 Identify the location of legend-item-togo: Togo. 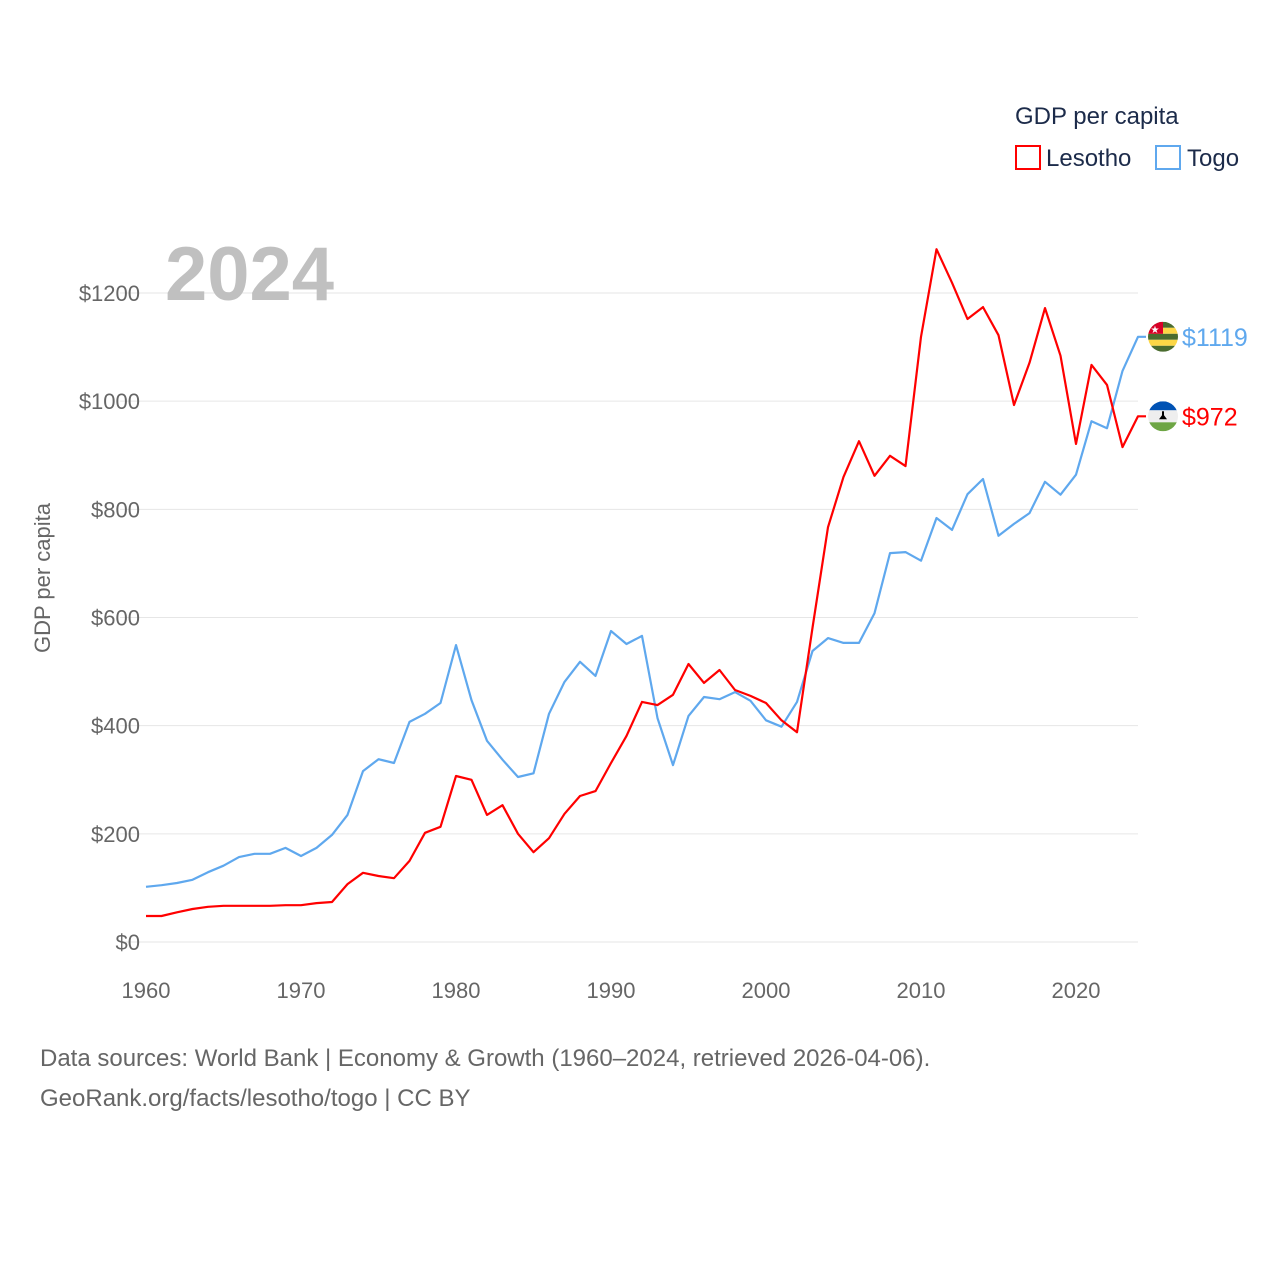
(1197, 158).